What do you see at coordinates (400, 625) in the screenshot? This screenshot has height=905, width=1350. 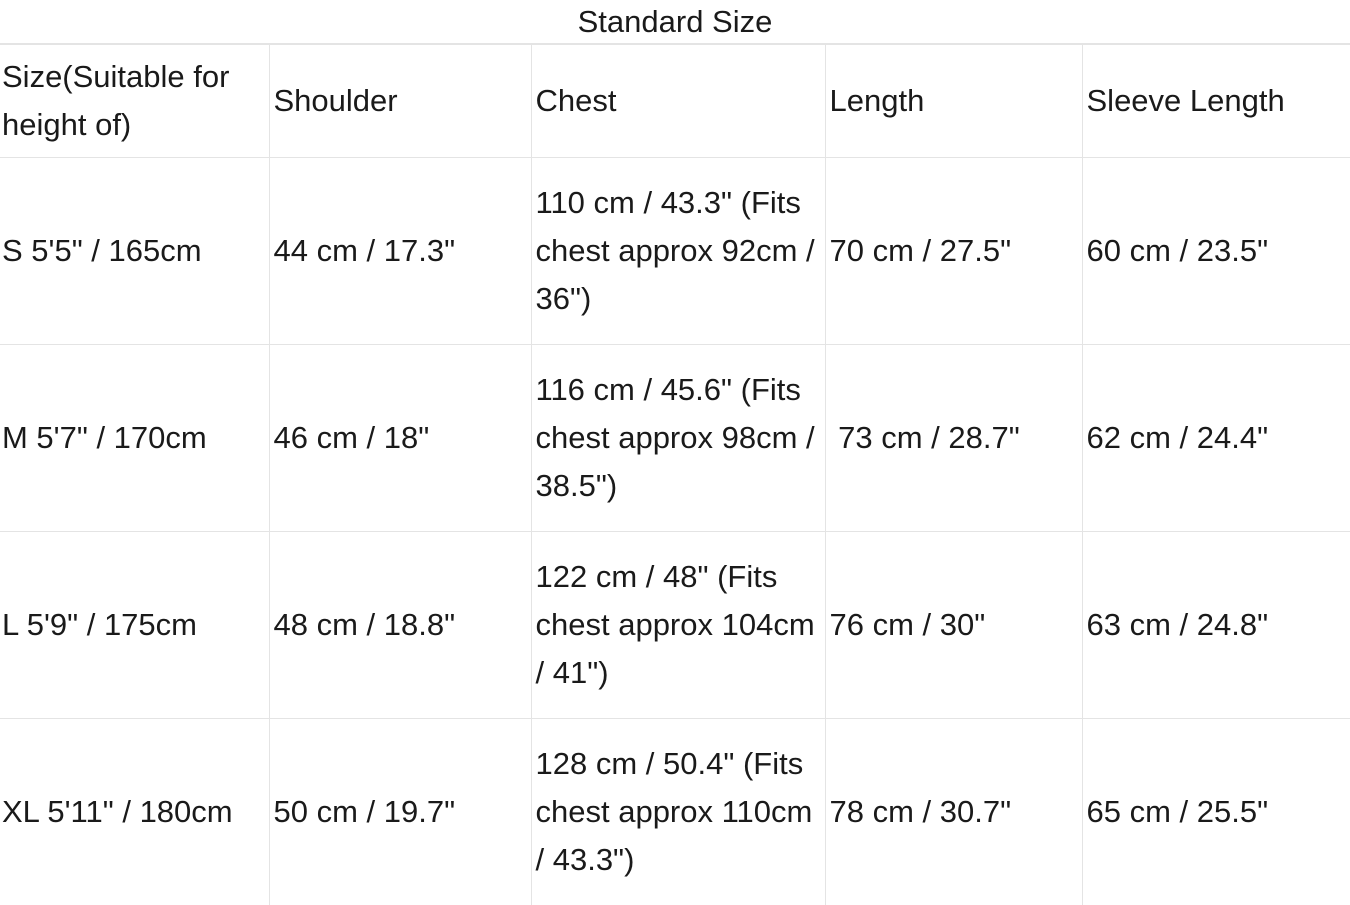 I see `cell-shoulder: 48 cm / 18.8"` at bounding box center [400, 625].